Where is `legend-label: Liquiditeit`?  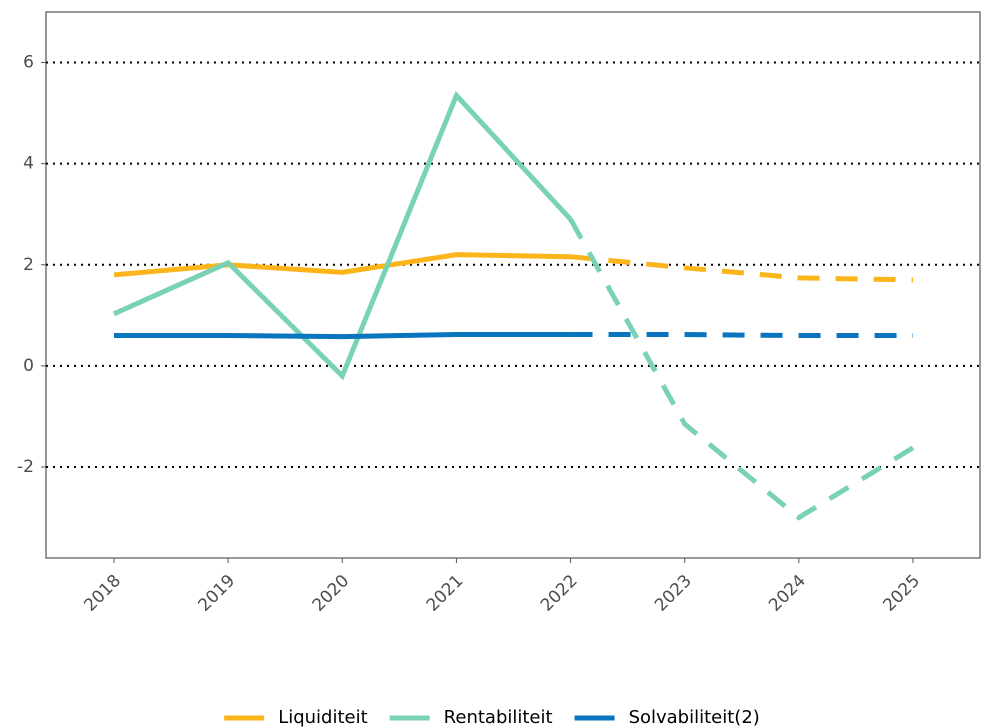
legend-label: Liquiditeit is located at coordinates (322, 717).